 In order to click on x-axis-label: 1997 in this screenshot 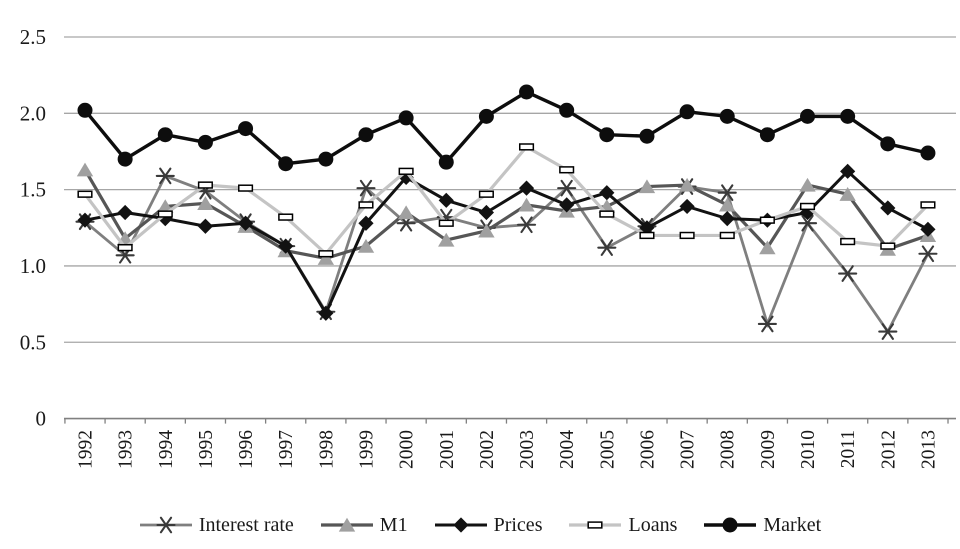, I will do `click(286, 449)`.